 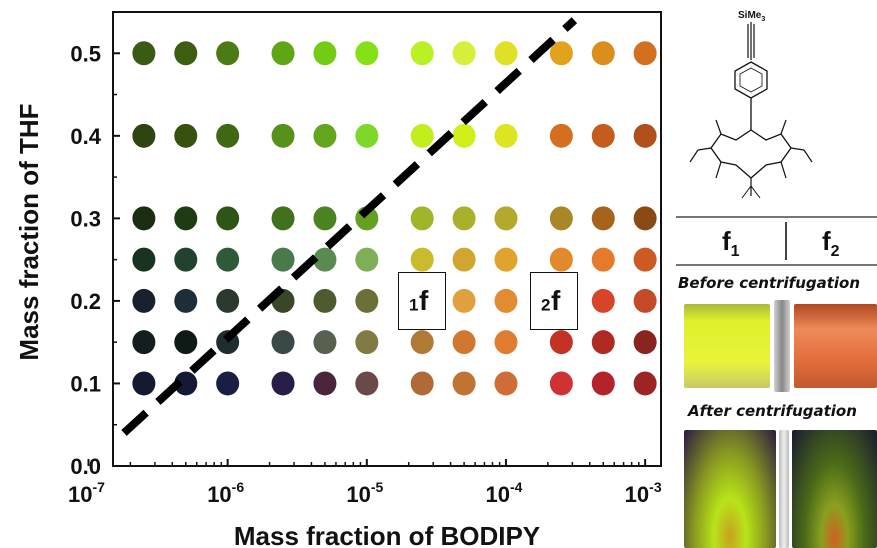 What do you see at coordinates (414, 305) in the screenshot?
I see `f1-subscript: 1` at bounding box center [414, 305].